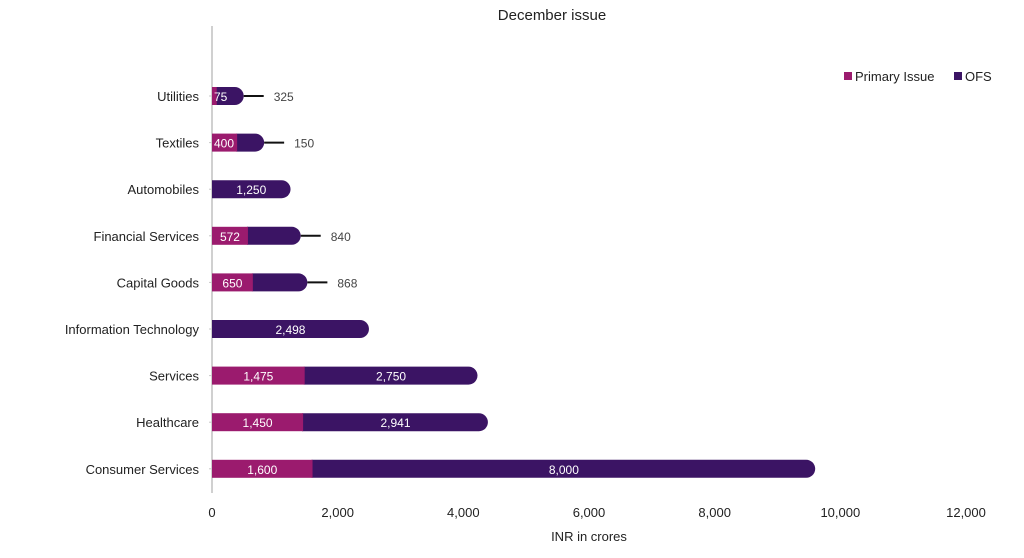  What do you see at coordinates (347, 283) in the screenshot?
I see `data-label-ofs-capital-goods: 868` at bounding box center [347, 283].